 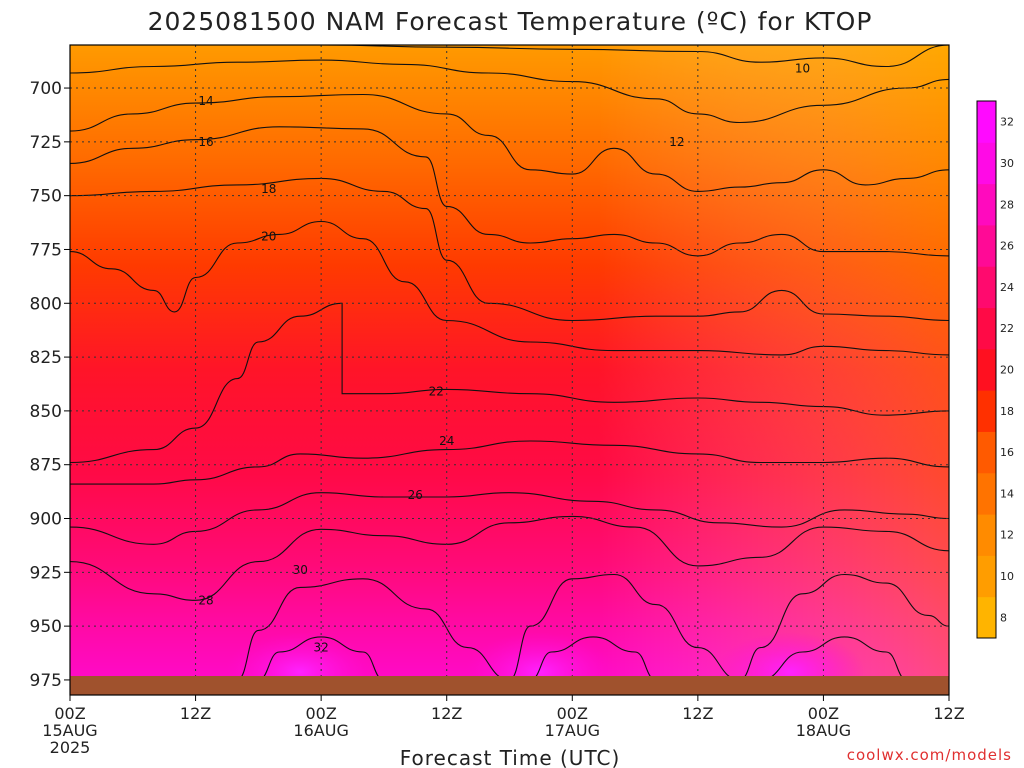 What do you see at coordinates (46, 627) in the screenshot?
I see `y-tick-label-950: 950` at bounding box center [46, 627].